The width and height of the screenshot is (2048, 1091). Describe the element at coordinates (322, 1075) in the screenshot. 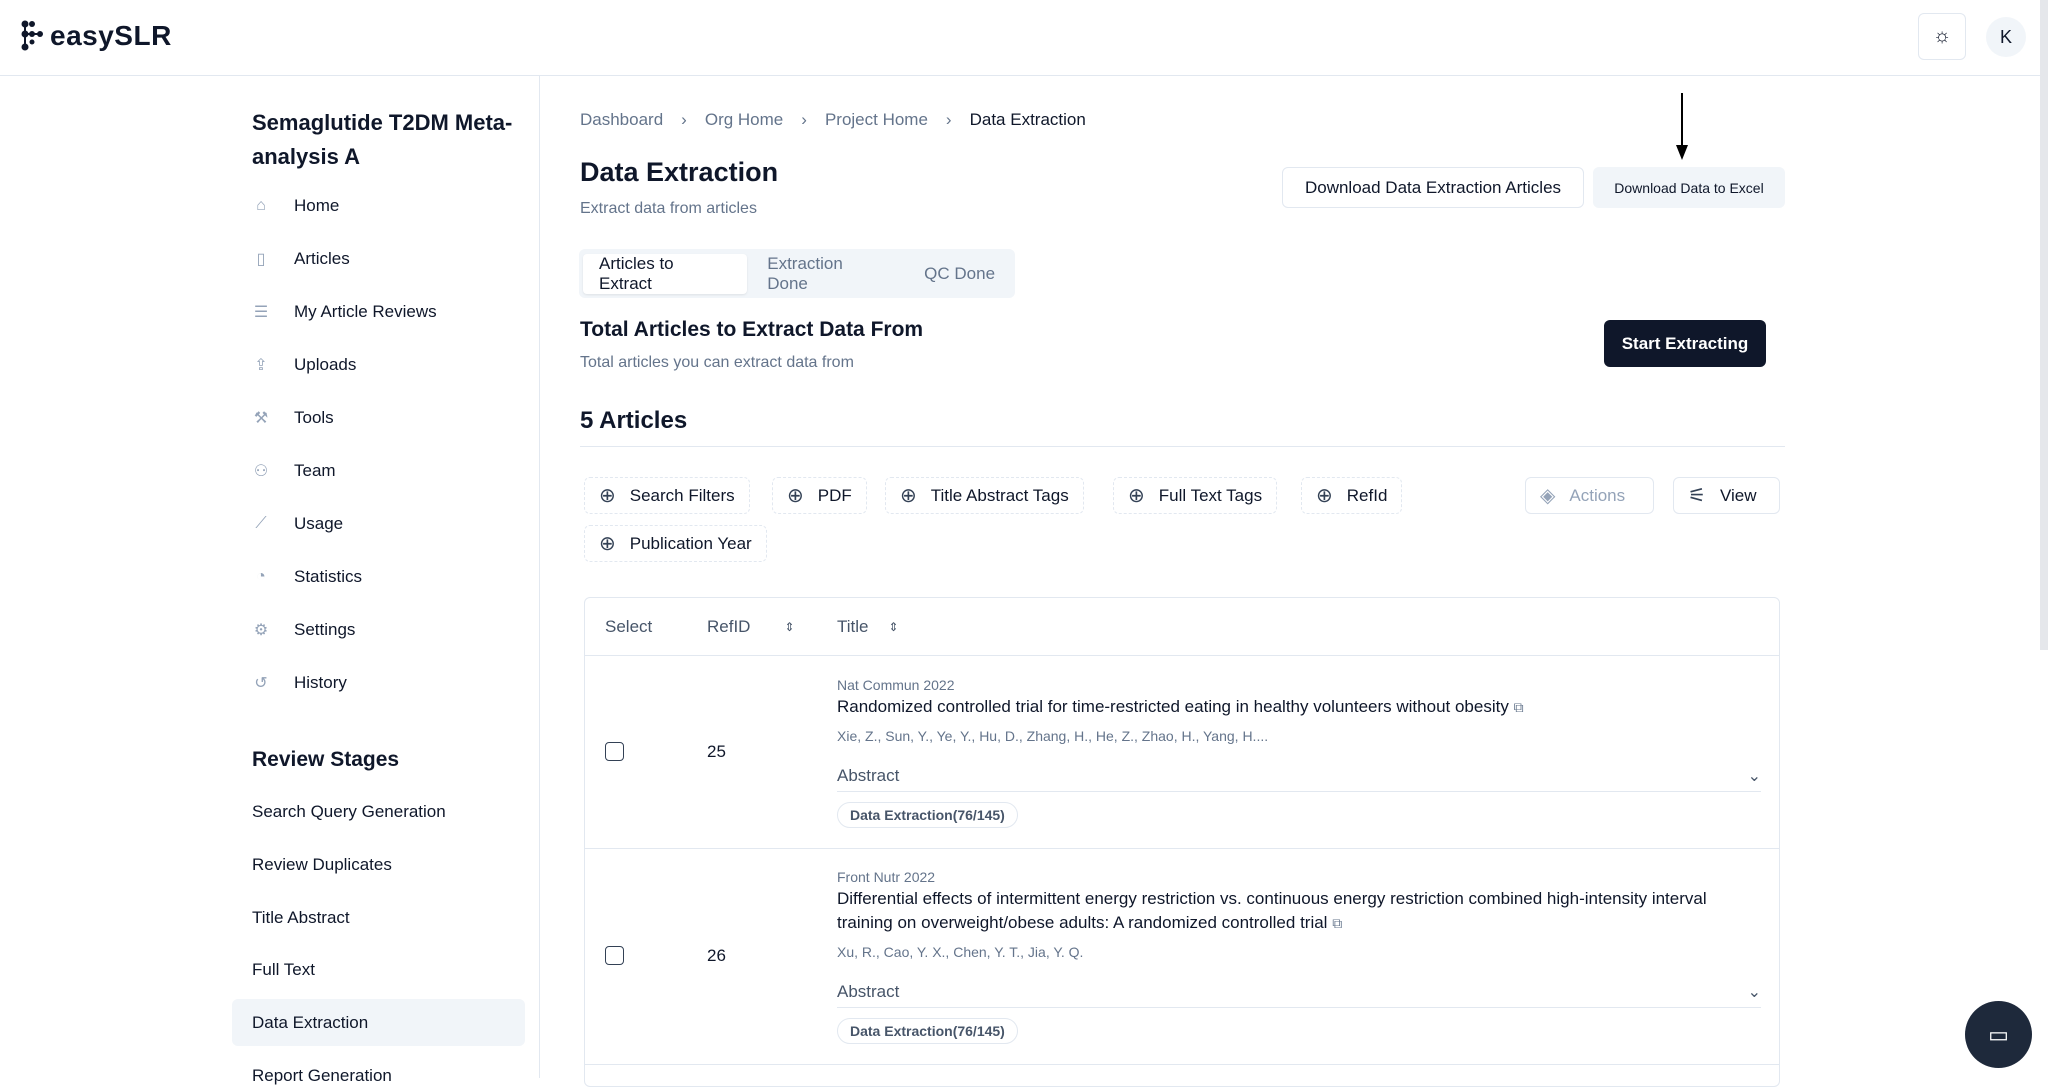

I see `stage-report-generation: Report Generation` at that location.